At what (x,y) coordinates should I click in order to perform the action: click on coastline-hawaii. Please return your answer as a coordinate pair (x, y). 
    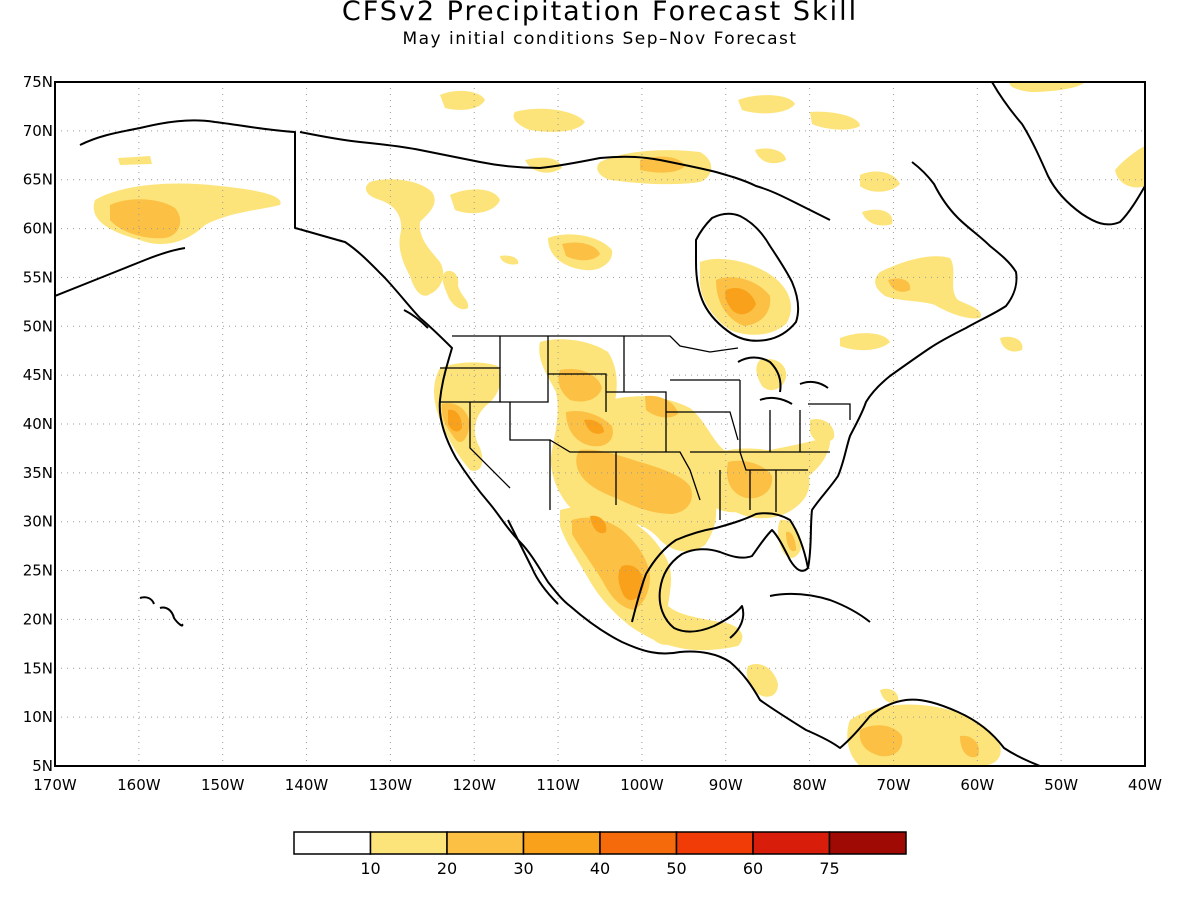
    Looking at the image, I should click on (161, 611).